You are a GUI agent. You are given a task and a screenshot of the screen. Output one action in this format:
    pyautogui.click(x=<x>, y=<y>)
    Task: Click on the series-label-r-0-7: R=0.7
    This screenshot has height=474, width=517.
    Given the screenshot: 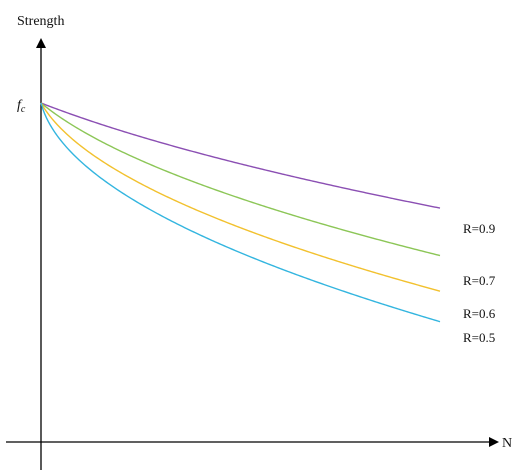 What is the action you would take?
    pyautogui.click(x=479, y=280)
    